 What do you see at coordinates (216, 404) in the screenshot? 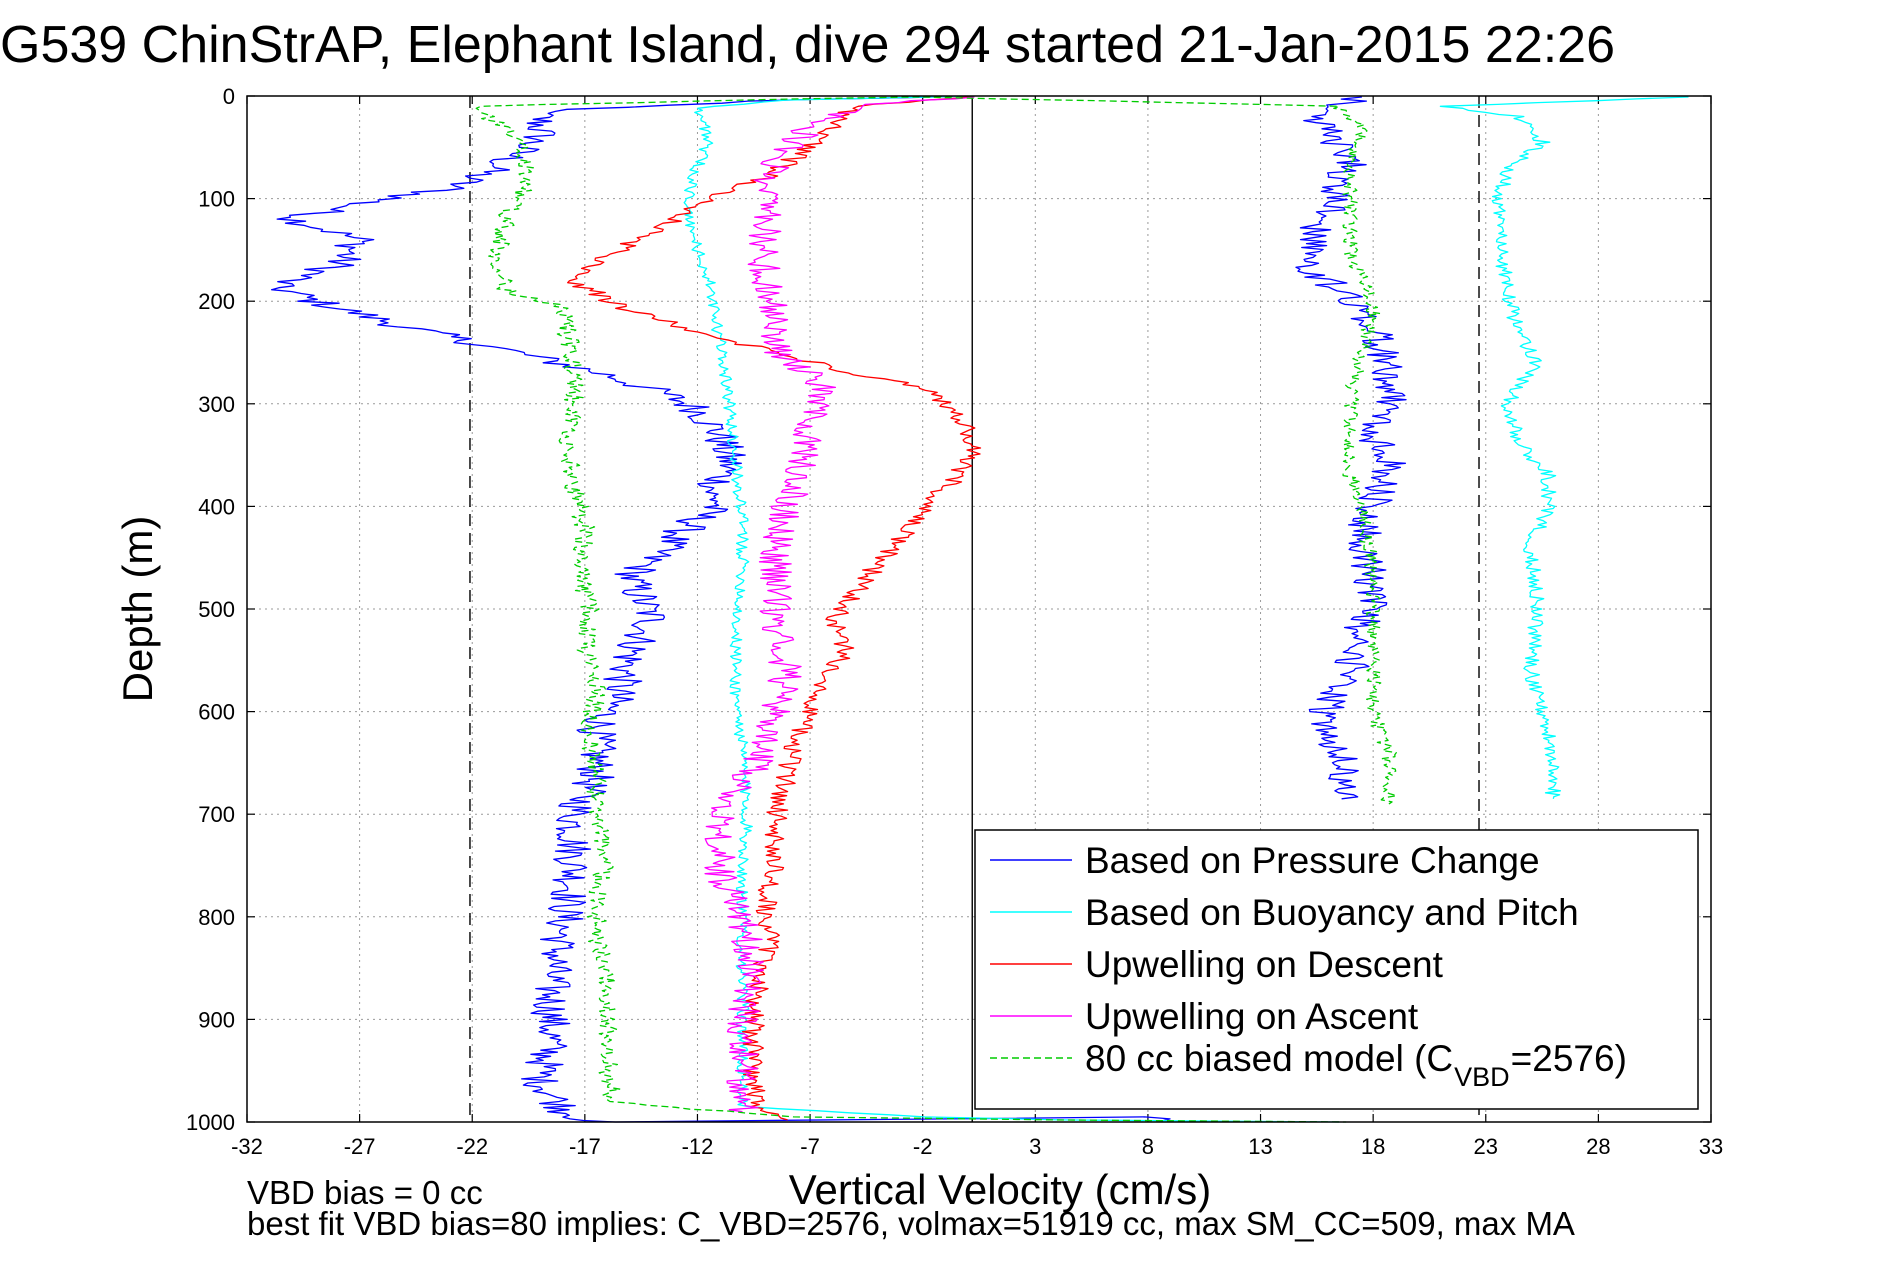
I see `y-tick-label: 300` at bounding box center [216, 404].